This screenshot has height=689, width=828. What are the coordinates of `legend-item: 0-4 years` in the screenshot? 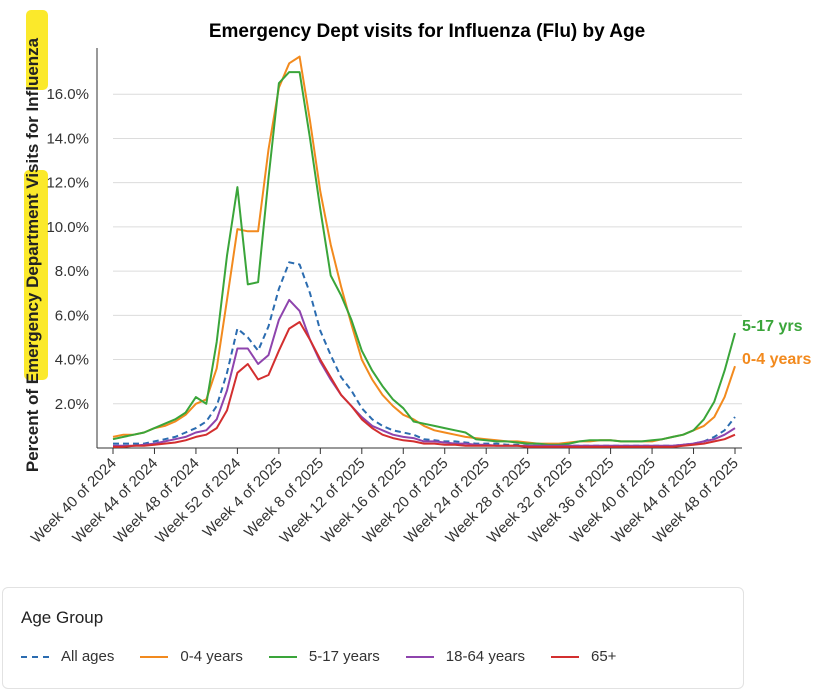 It's located at (191, 656).